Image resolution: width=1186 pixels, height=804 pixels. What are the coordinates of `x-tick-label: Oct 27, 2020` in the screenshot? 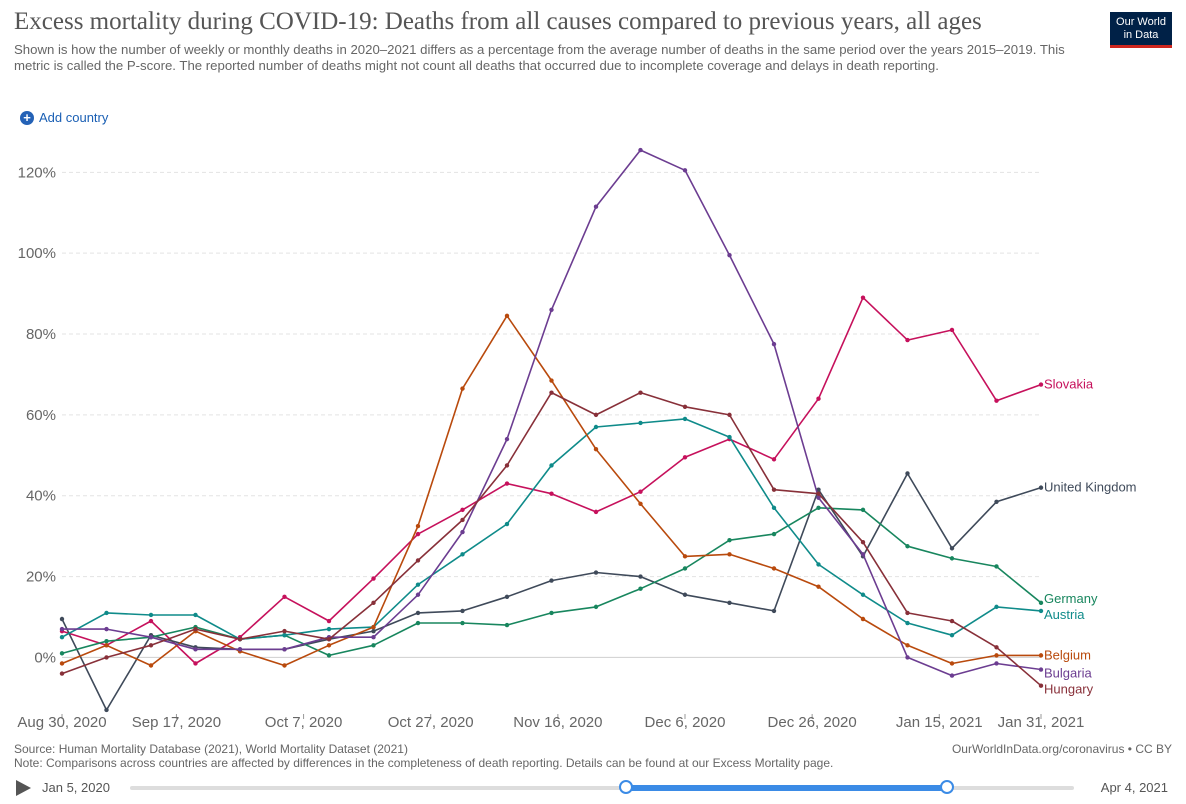 It's located at (431, 722).